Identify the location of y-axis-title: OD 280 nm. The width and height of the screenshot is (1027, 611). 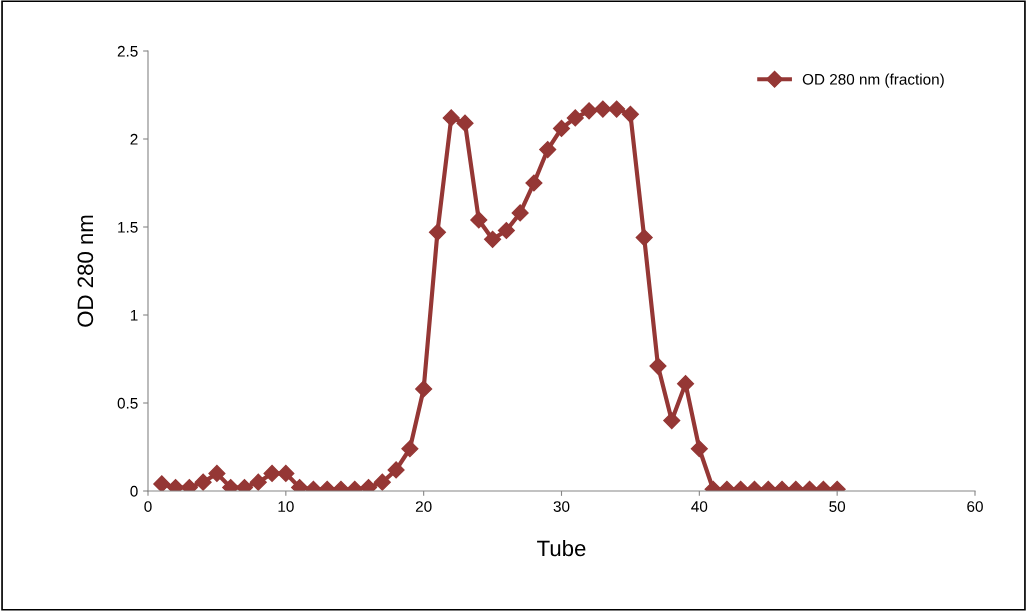
(85, 271).